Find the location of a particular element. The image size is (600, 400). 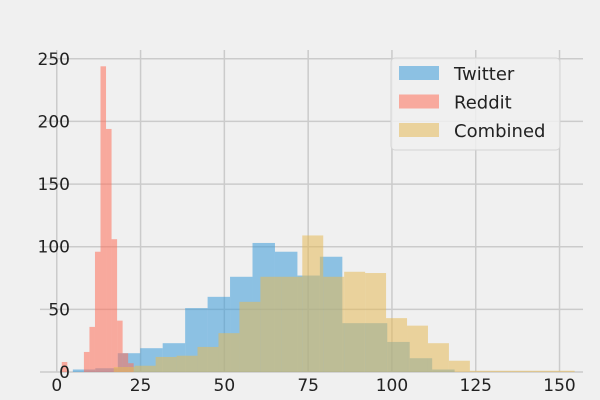

legend-swatch-combined is located at coordinates (419, 130).